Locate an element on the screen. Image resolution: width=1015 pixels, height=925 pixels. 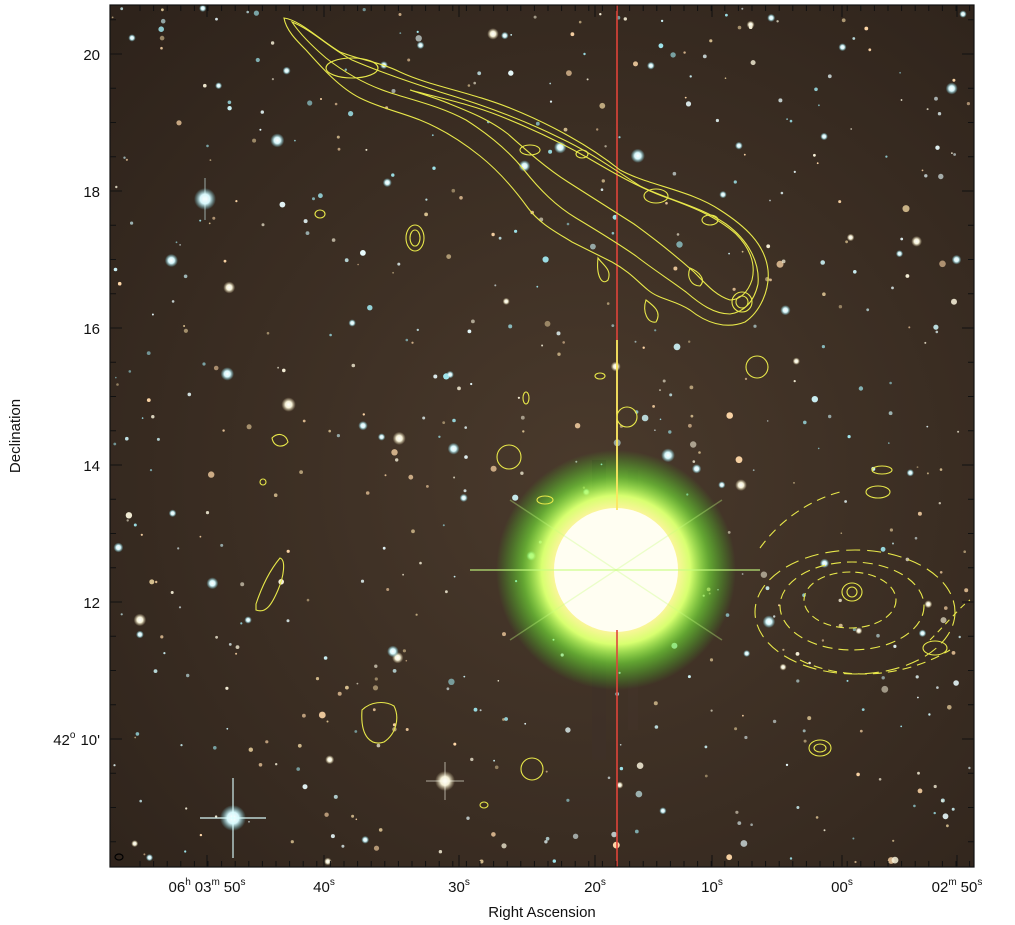
y-axis-title: Declination is located at coordinates (15, 436).